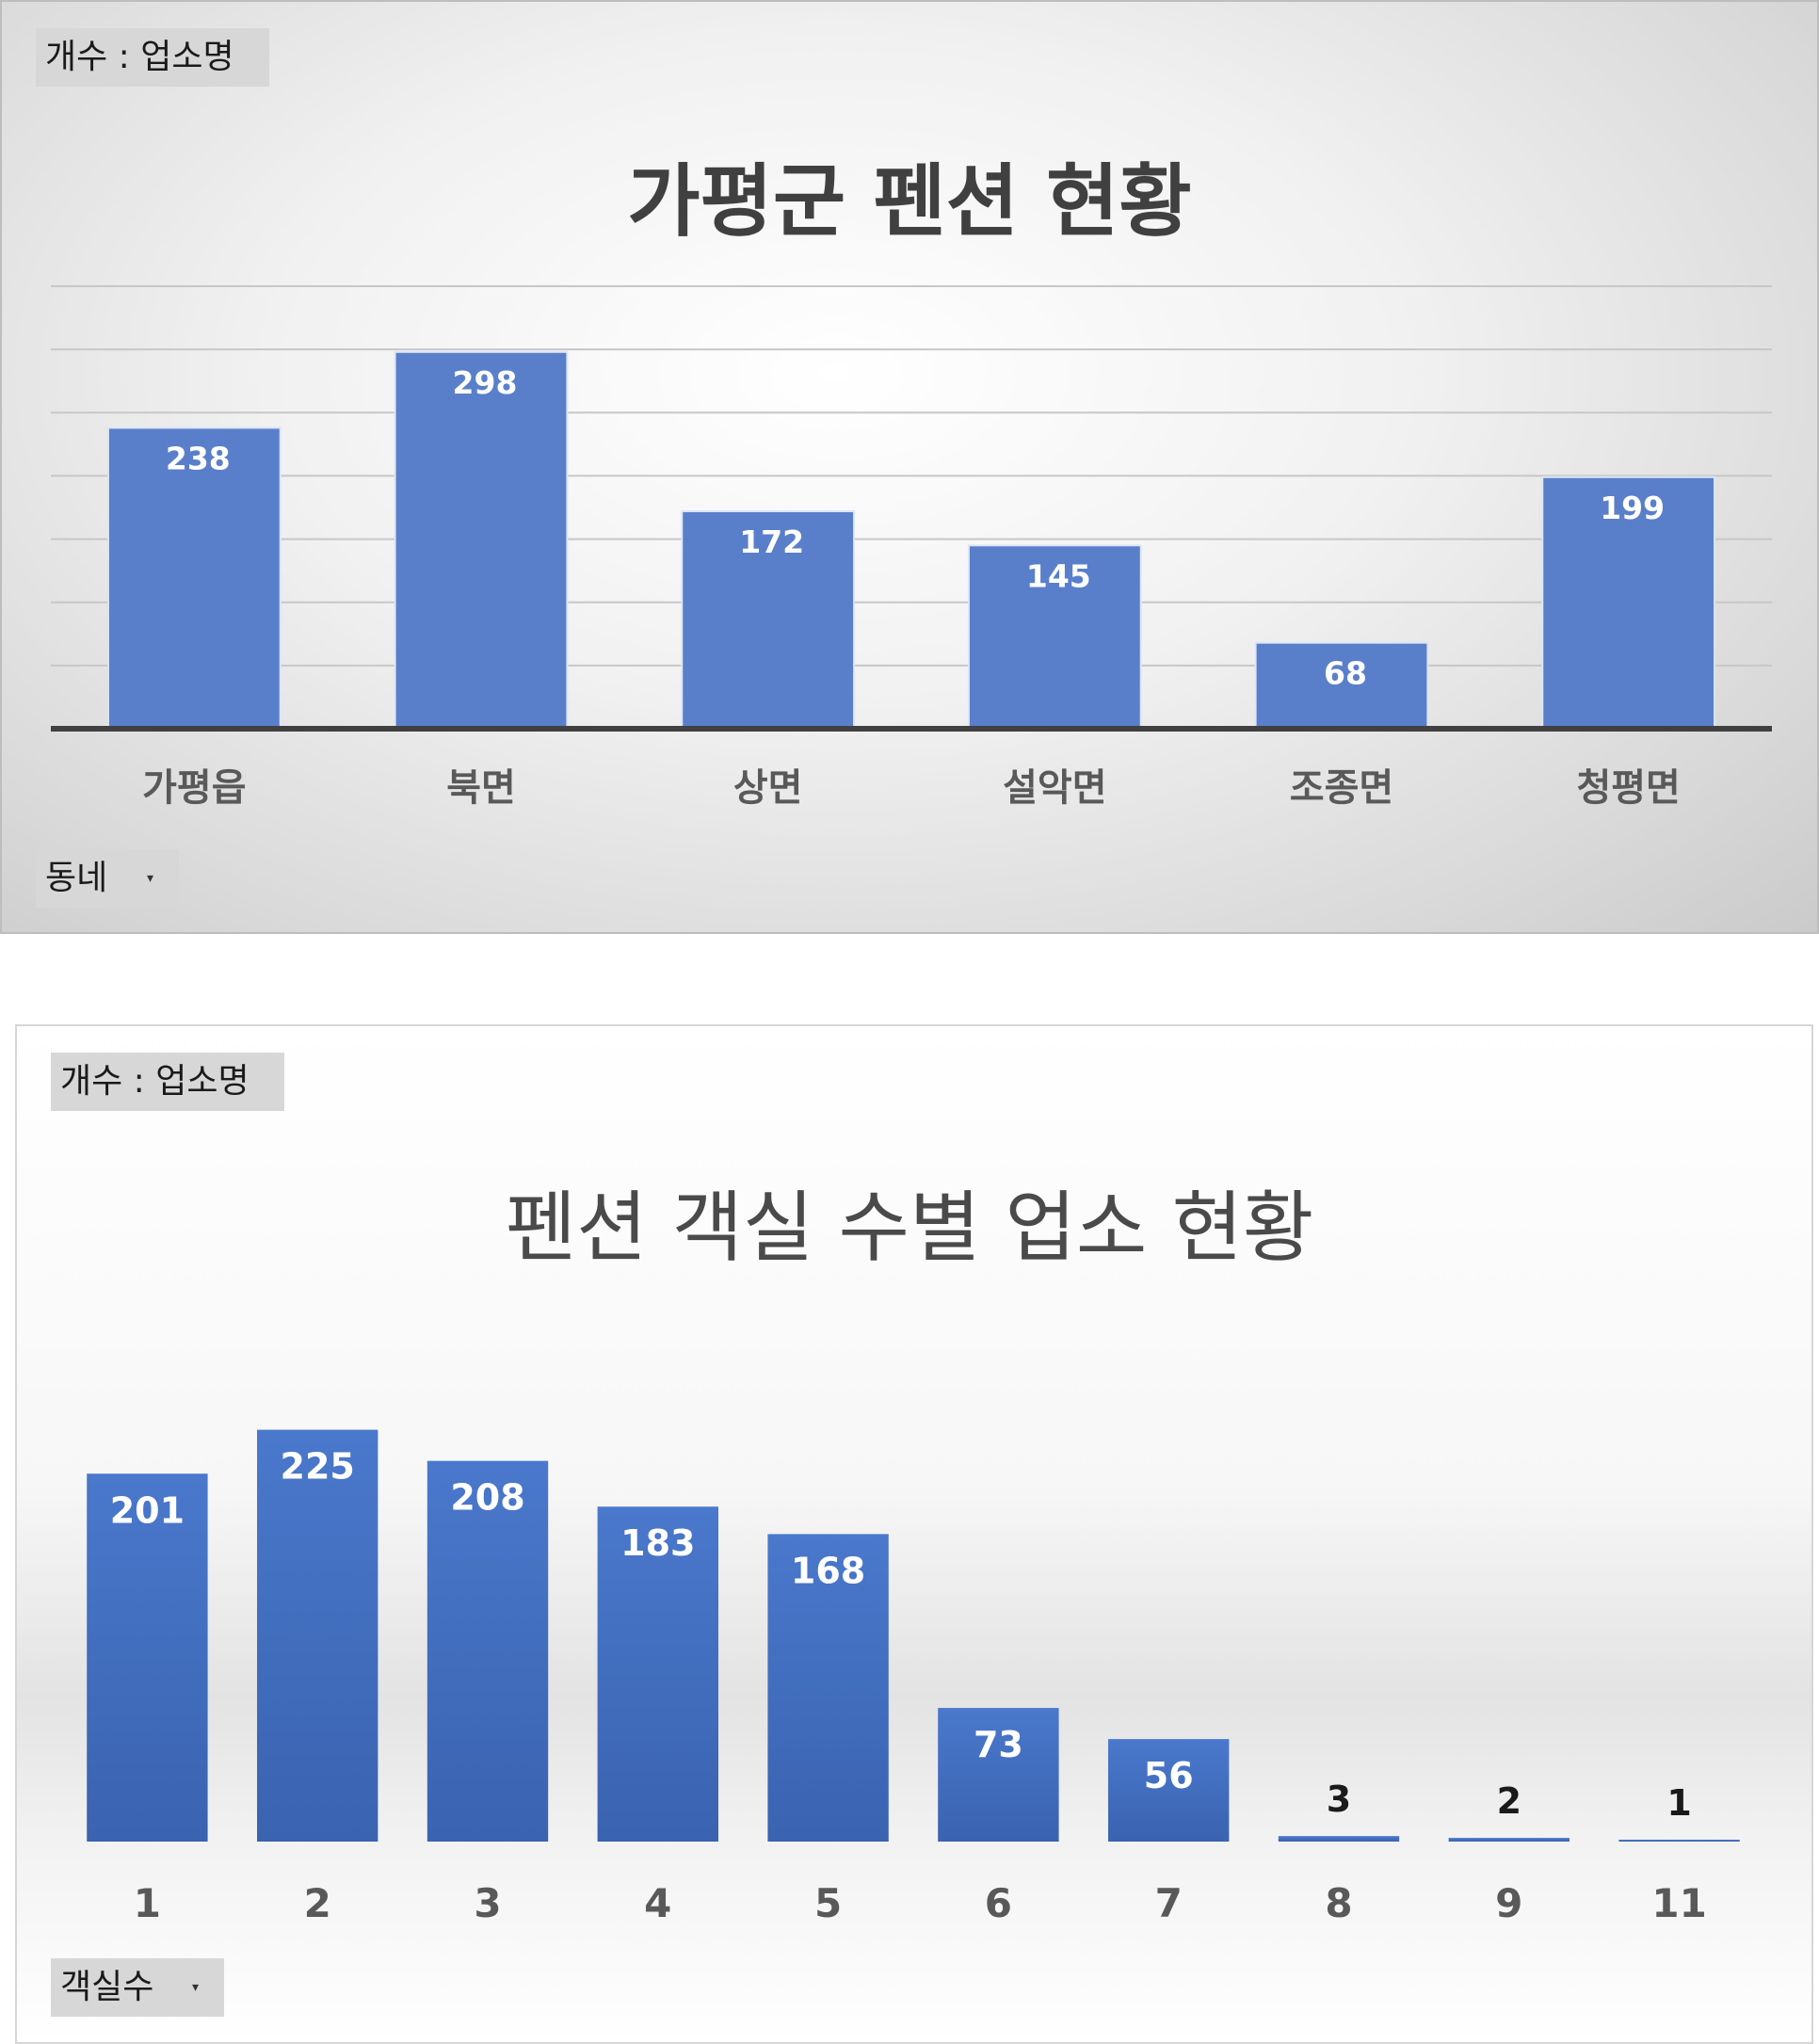 This screenshot has height=2044, width=1819. Describe the element at coordinates (768, 788) in the screenshot. I see `category-label: 상면` at that location.